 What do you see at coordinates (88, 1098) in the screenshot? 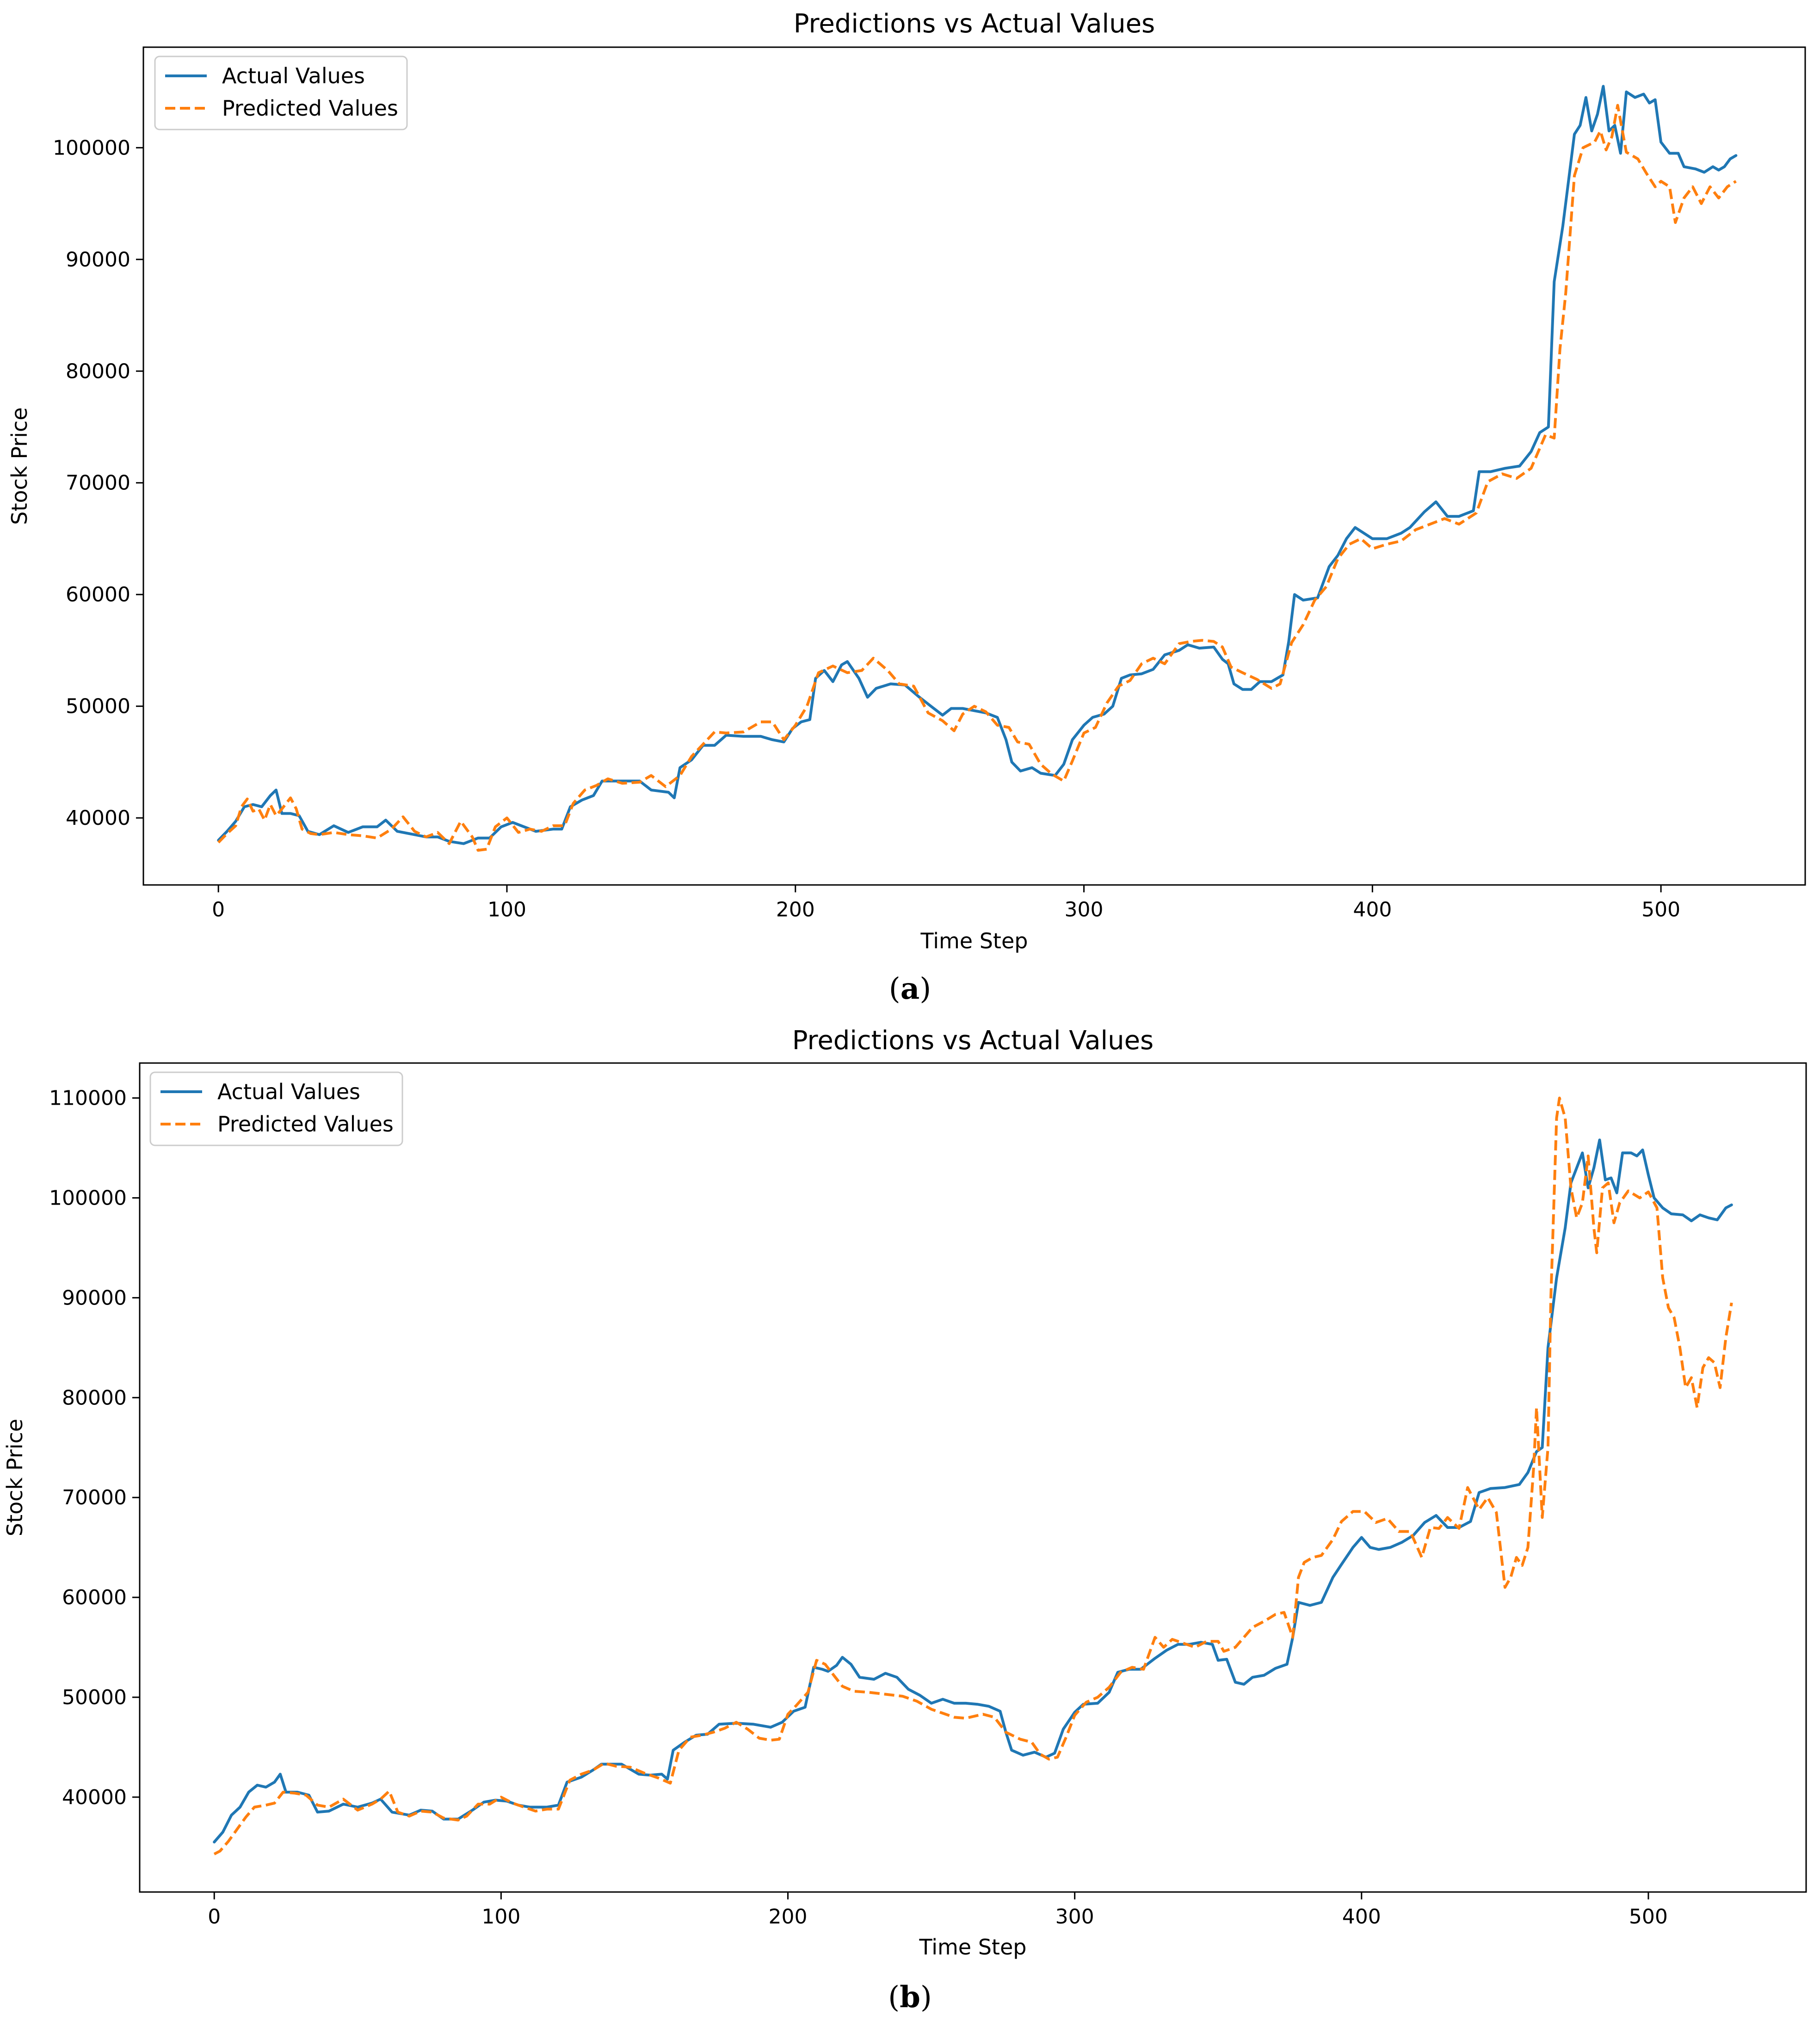
I see `y-tick-label: 110000` at bounding box center [88, 1098].